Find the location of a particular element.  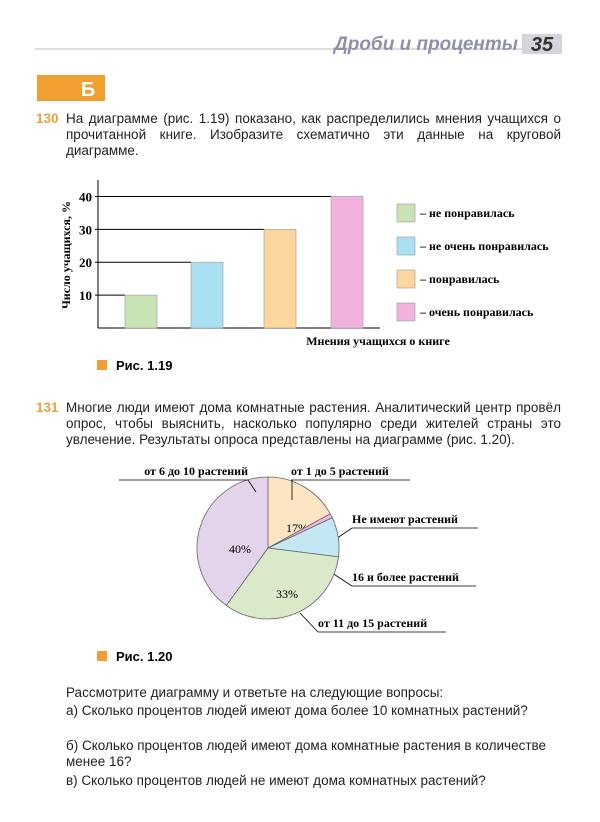

legend-label: – не очень понравилась is located at coordinates (484, 246).